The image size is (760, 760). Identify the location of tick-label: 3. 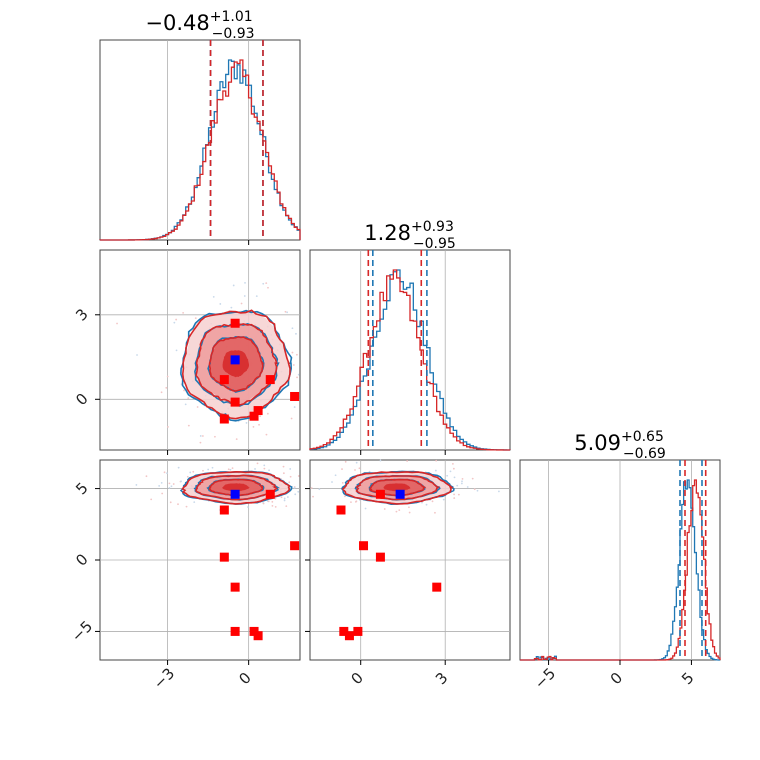
(441, 678).